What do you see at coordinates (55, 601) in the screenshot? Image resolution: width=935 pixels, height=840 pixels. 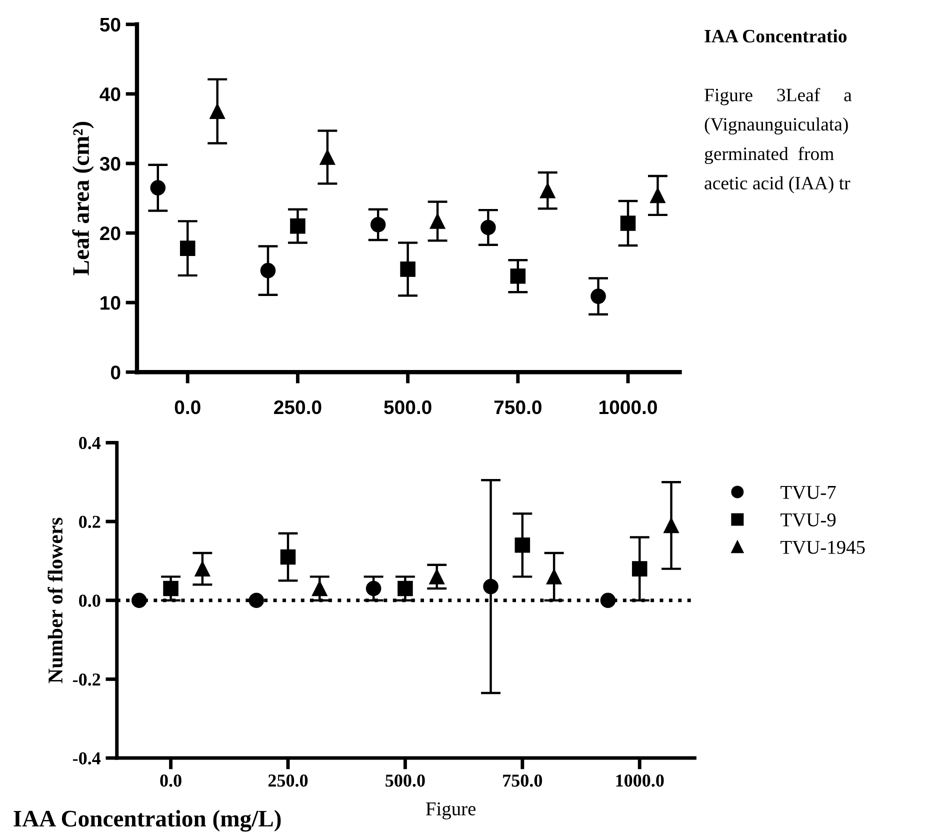 I see `y-axis-title: Number of flowers` at bounding box center [55, 601].